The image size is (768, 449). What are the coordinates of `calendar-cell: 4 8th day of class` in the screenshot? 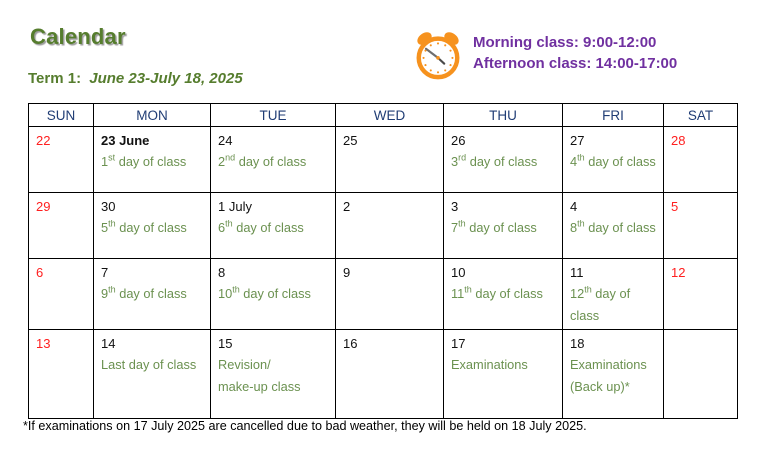 It's located at (613, 225).